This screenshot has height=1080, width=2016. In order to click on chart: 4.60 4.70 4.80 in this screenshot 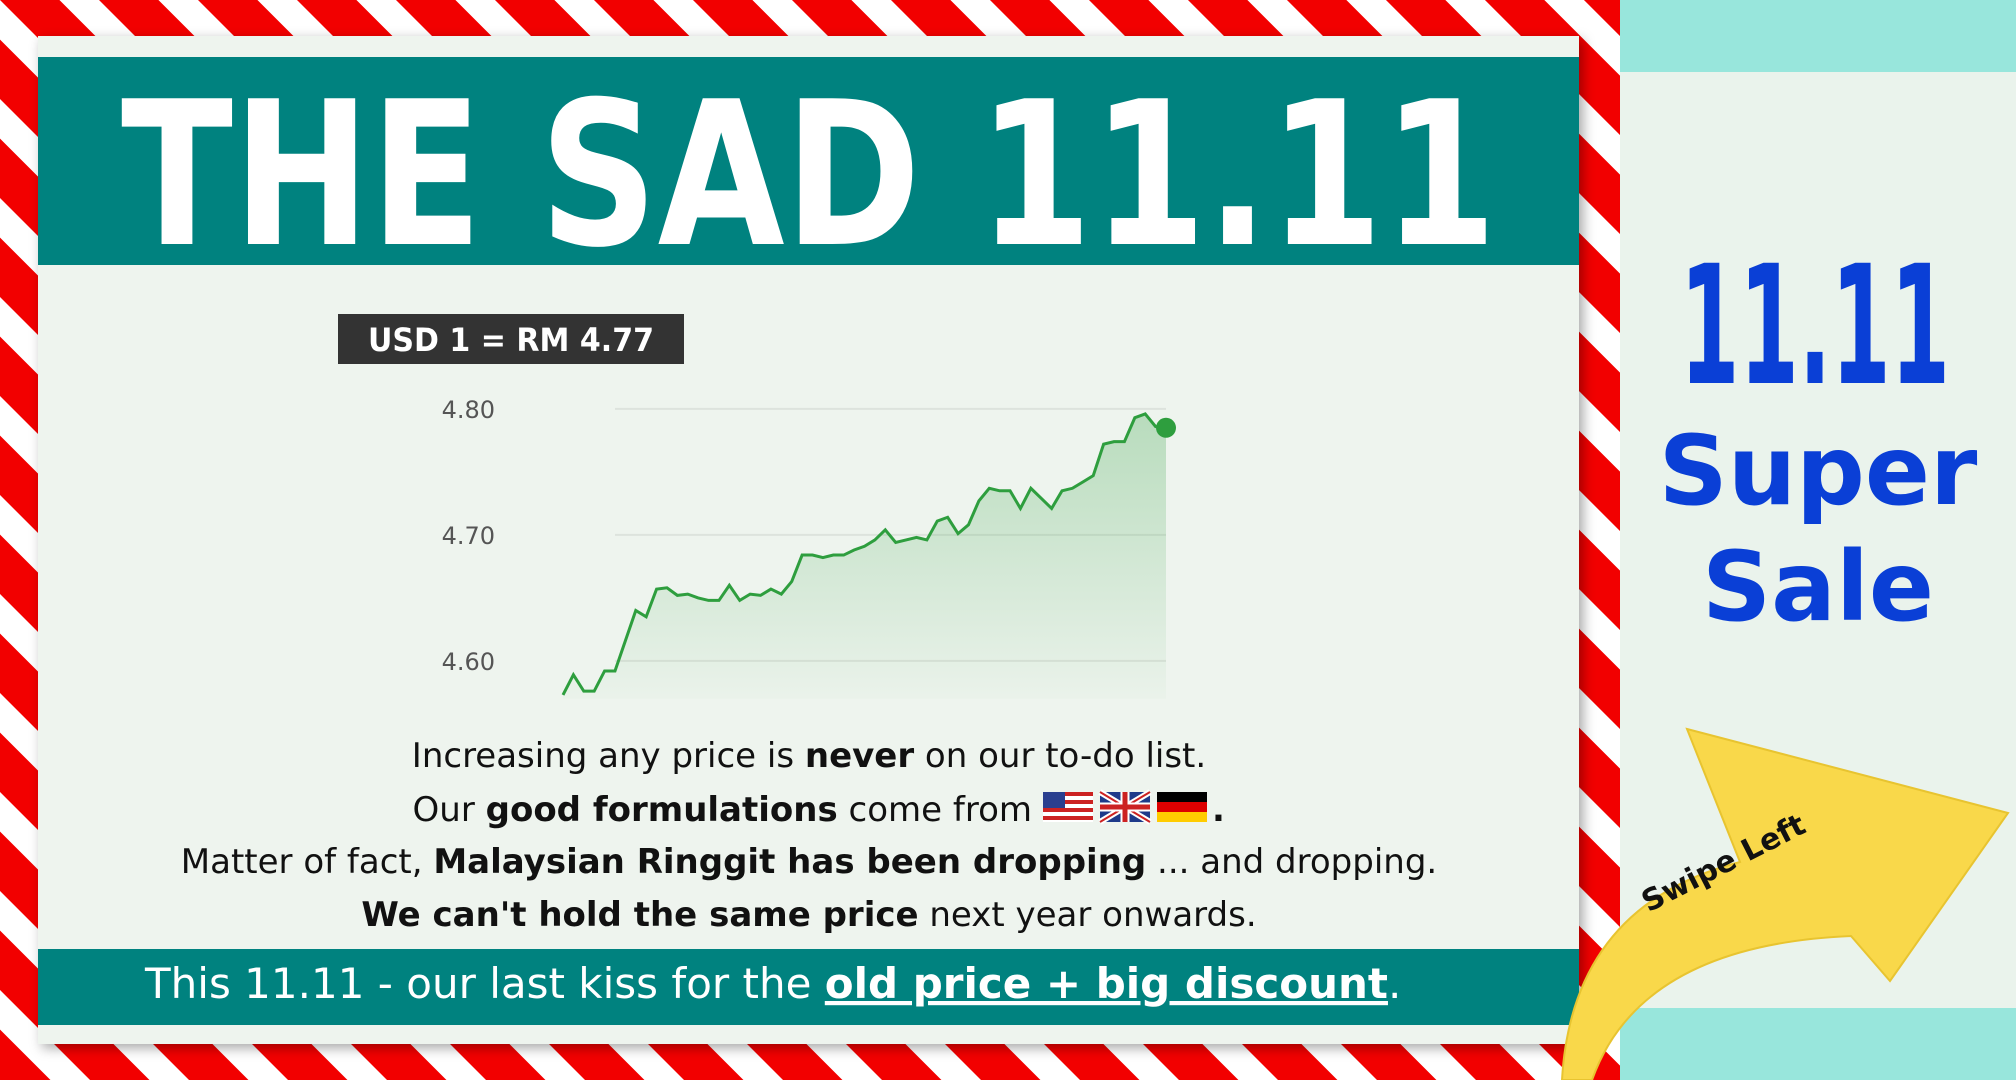, I will do `click(809, 547)`.